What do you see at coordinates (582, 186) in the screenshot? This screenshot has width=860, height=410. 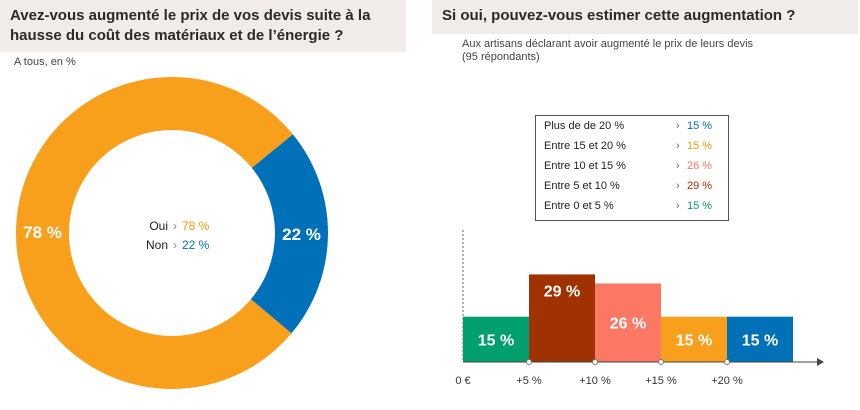 I see `legend-label: Entre 5 et 10 %` at bounding box center [582, 186].